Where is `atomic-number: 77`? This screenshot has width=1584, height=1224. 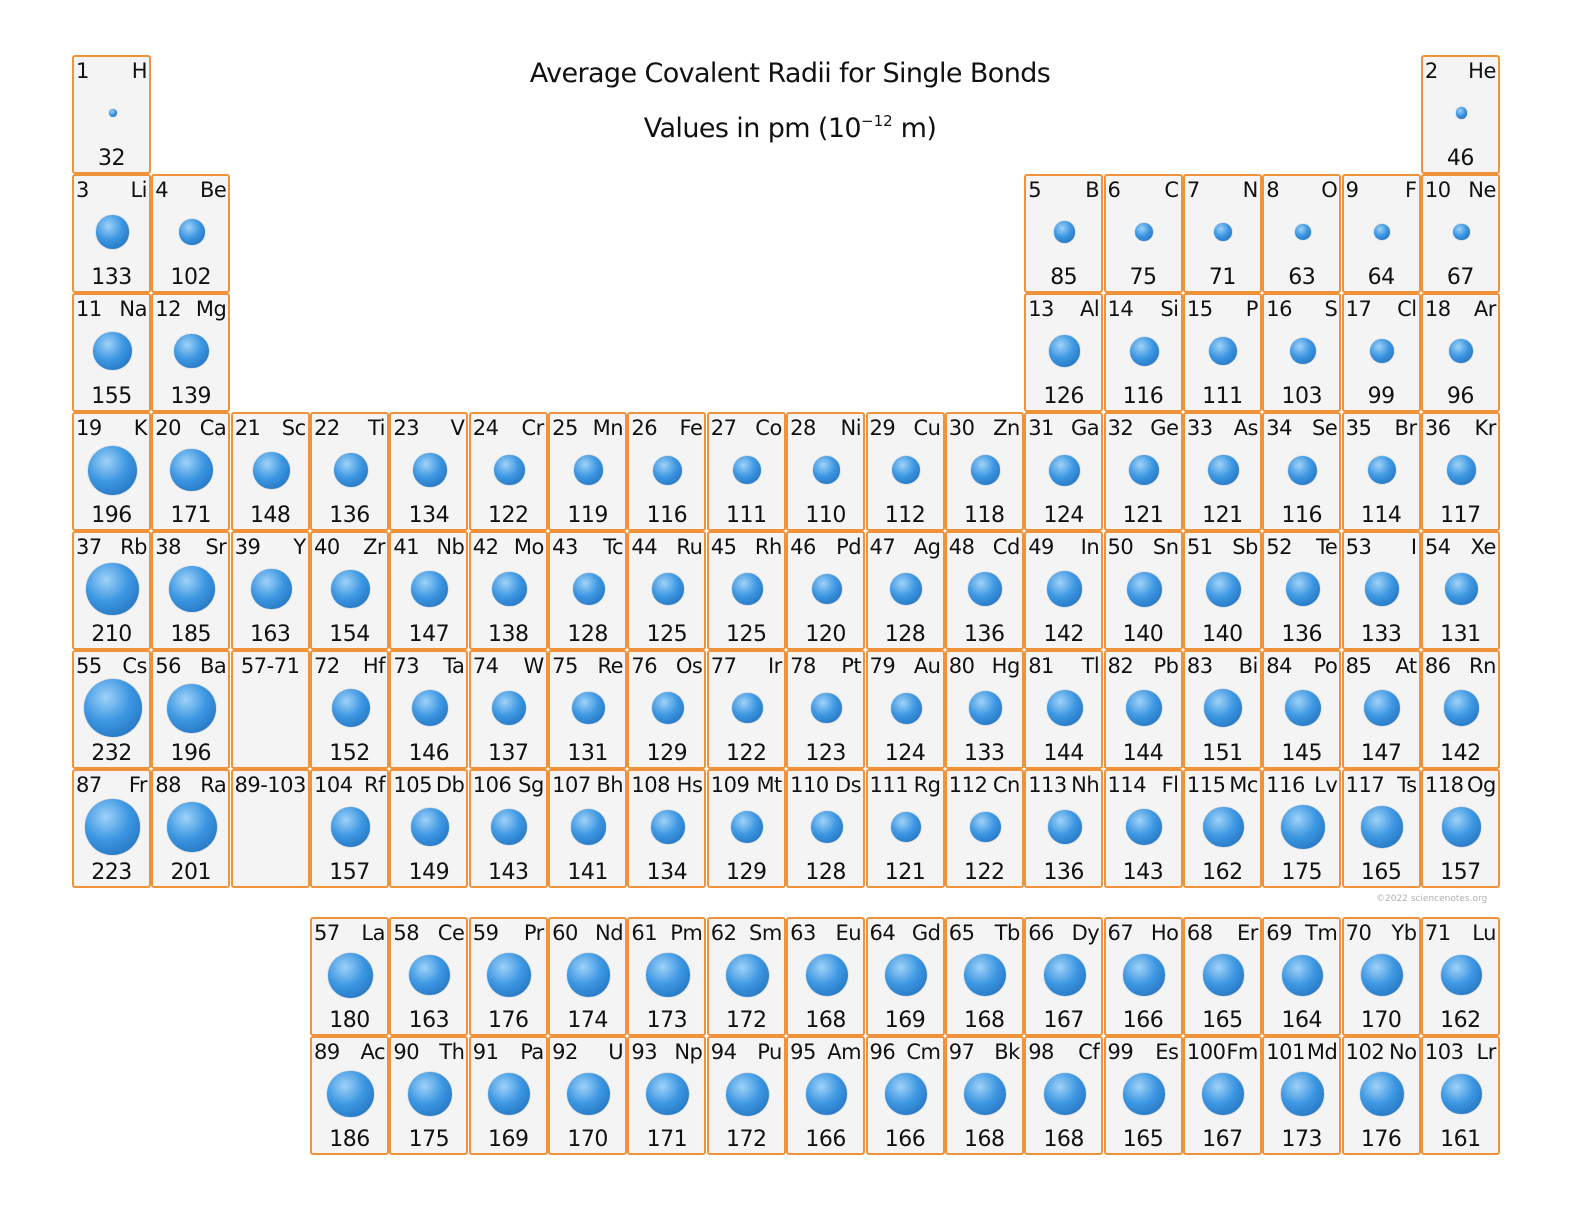
atomic-number: 77 is located at coordinates (723, 666).